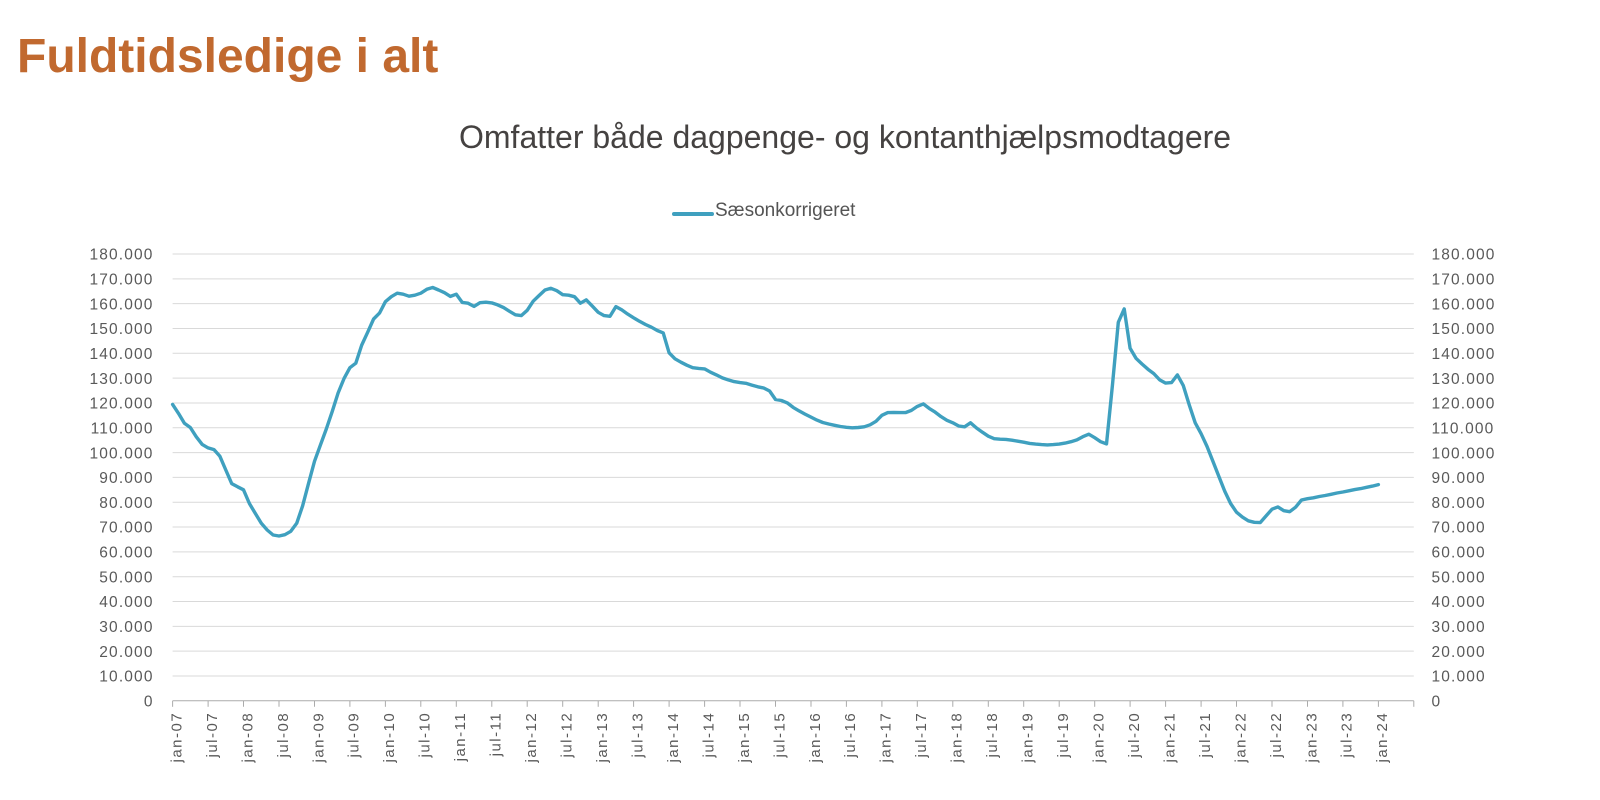  What do you see at coordinates (283, 735) in the screenshot?
I see `svg-text: jul-08` at bounding box center [283, 735].